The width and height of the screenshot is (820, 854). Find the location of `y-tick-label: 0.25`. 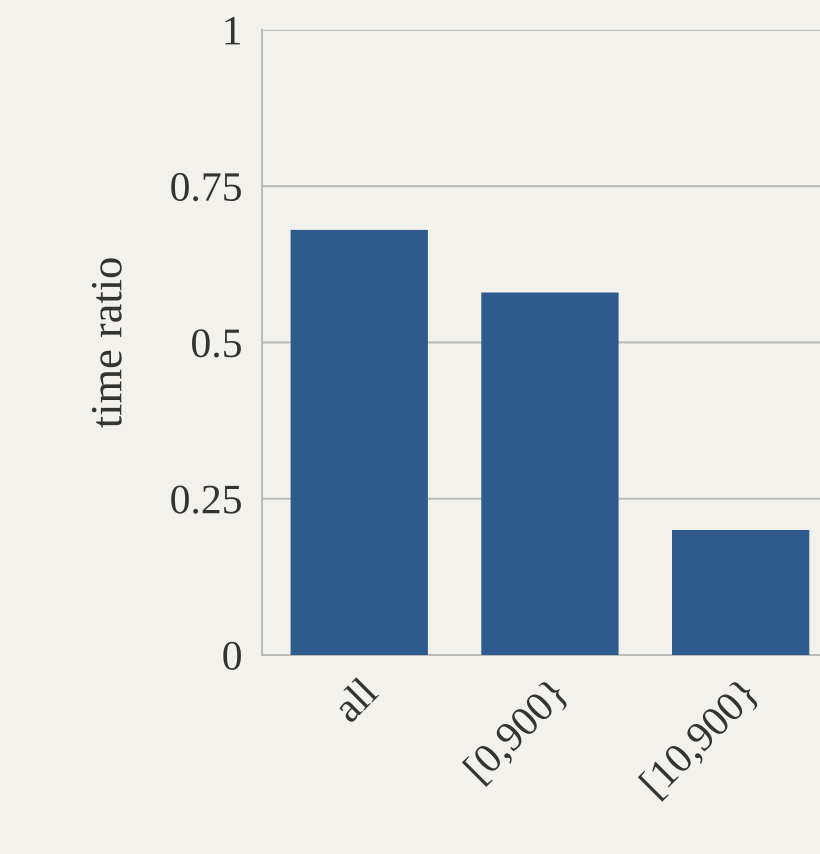

y-tick-label: 0.25 is located at coordinates (206, 499).